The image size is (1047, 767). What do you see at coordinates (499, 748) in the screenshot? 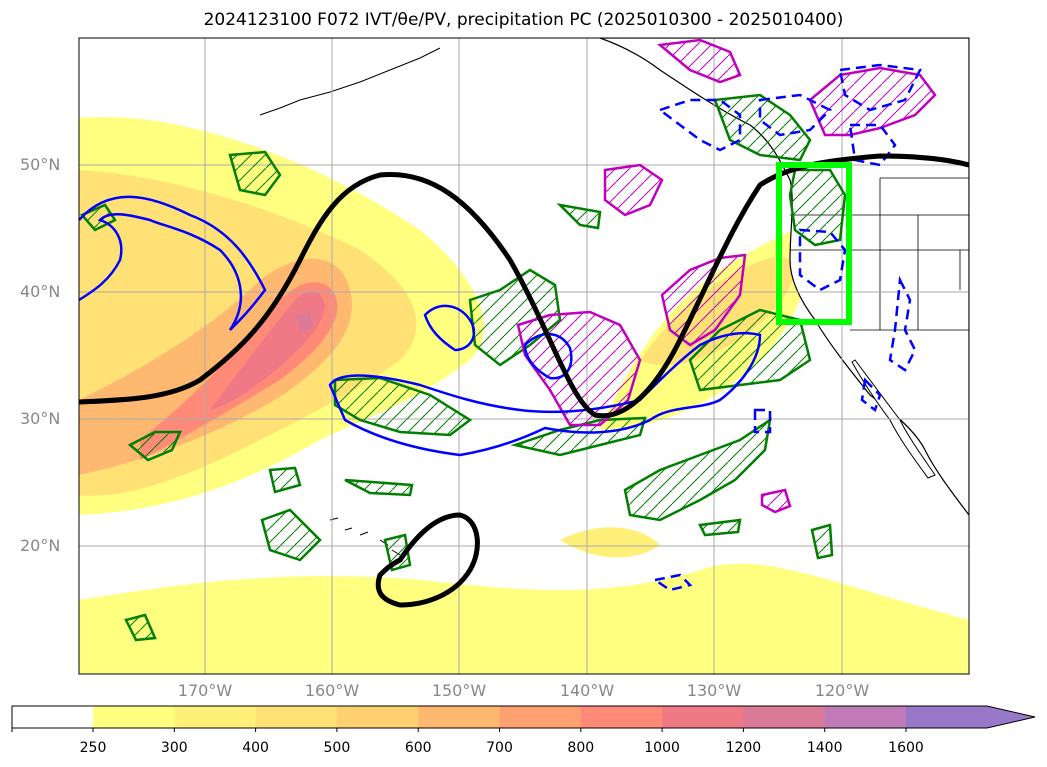
I see `colorbar-tick-label: 700` at bounding box center [499, 748].